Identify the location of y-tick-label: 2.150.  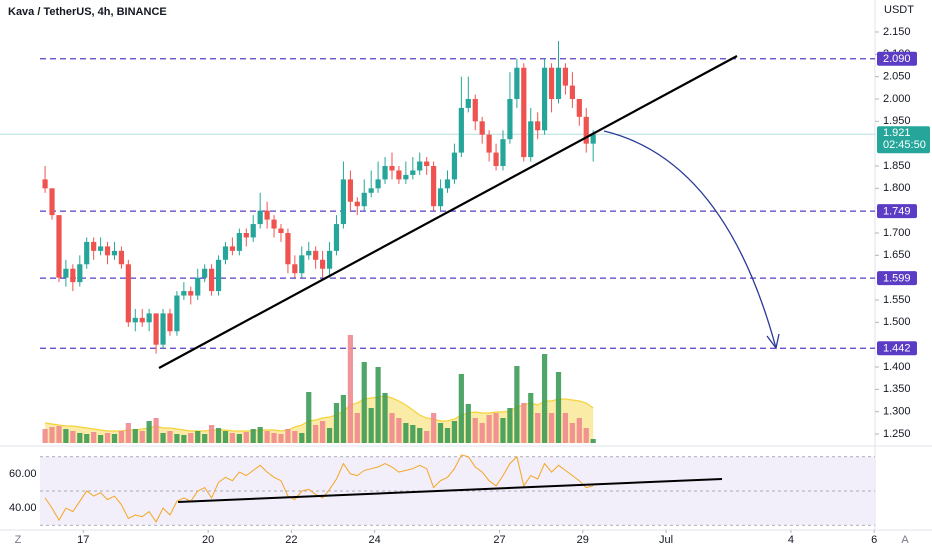
(897, 32).